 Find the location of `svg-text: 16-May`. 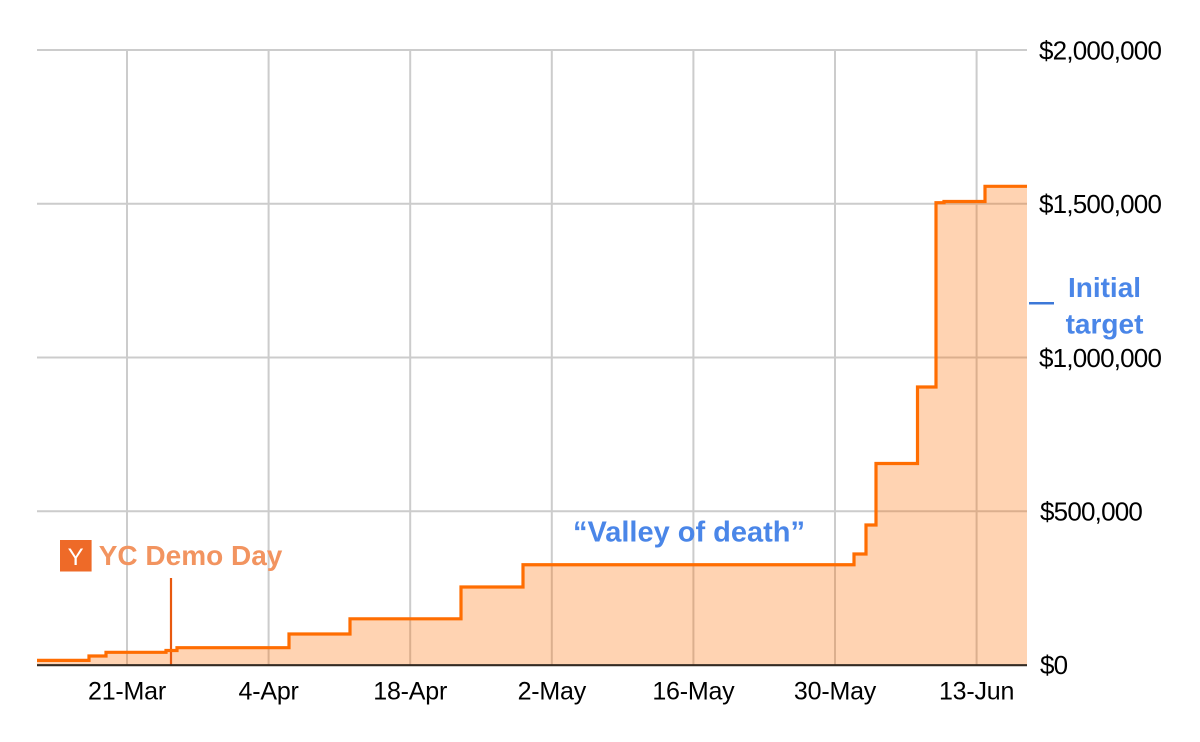

svg-text: 16-May is located at coordinates (693, 692).